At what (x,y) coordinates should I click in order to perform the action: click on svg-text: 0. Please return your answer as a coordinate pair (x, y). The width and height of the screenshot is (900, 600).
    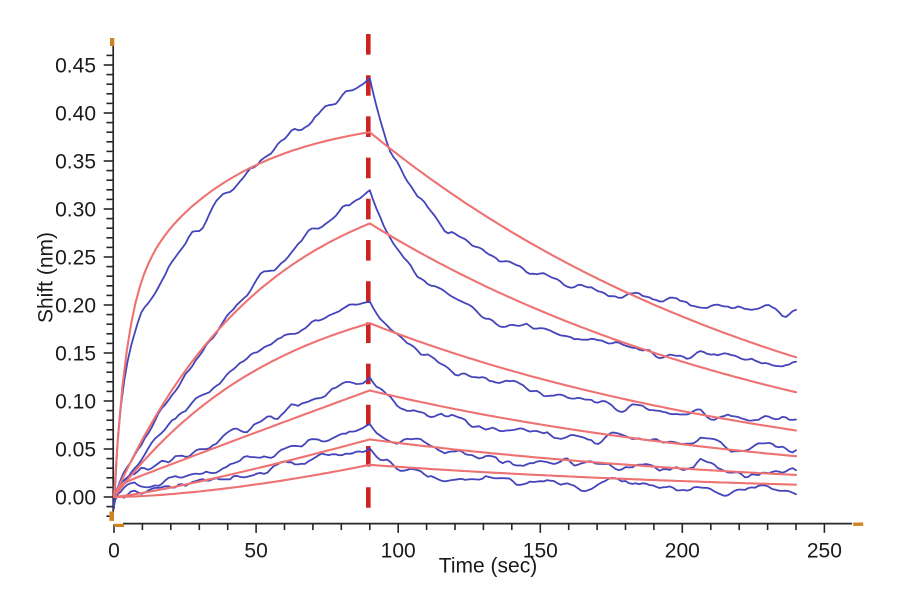
    Looking at the image, I should click on (114, 551).